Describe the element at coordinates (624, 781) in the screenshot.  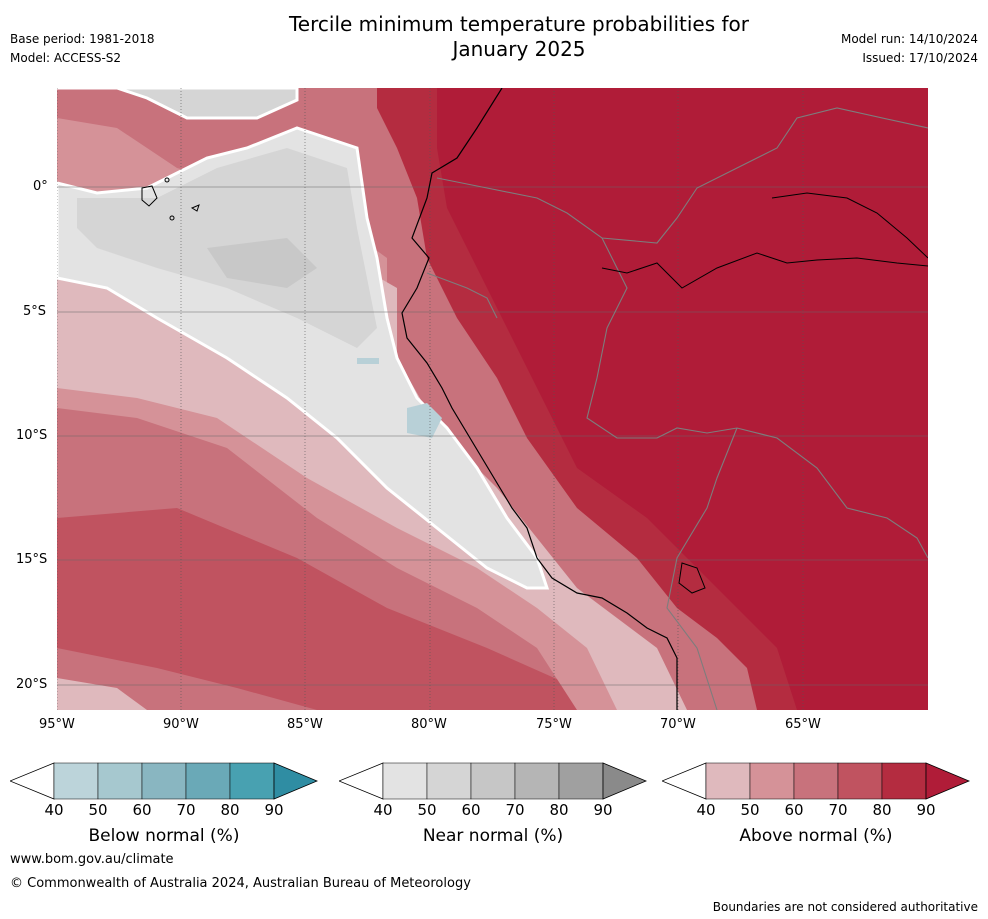
I see `colorbar-near-high-arrow` at that location.